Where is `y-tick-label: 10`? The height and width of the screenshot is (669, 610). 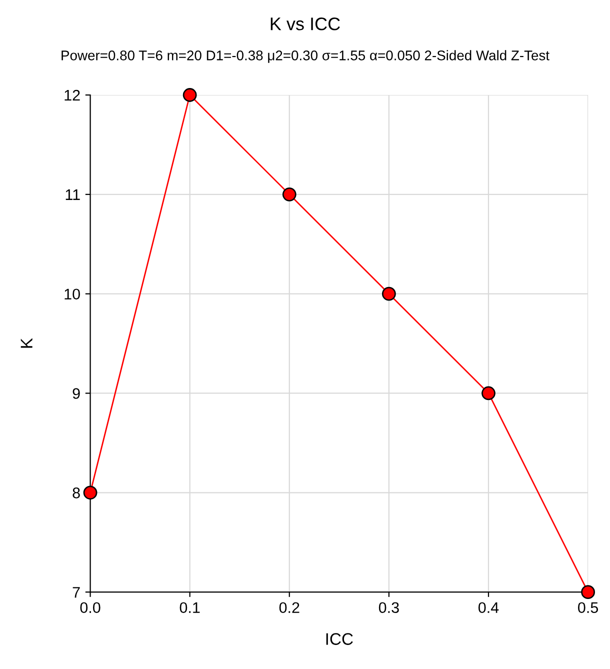 y-tick-label: 10 is located at coordinates (72, 294).